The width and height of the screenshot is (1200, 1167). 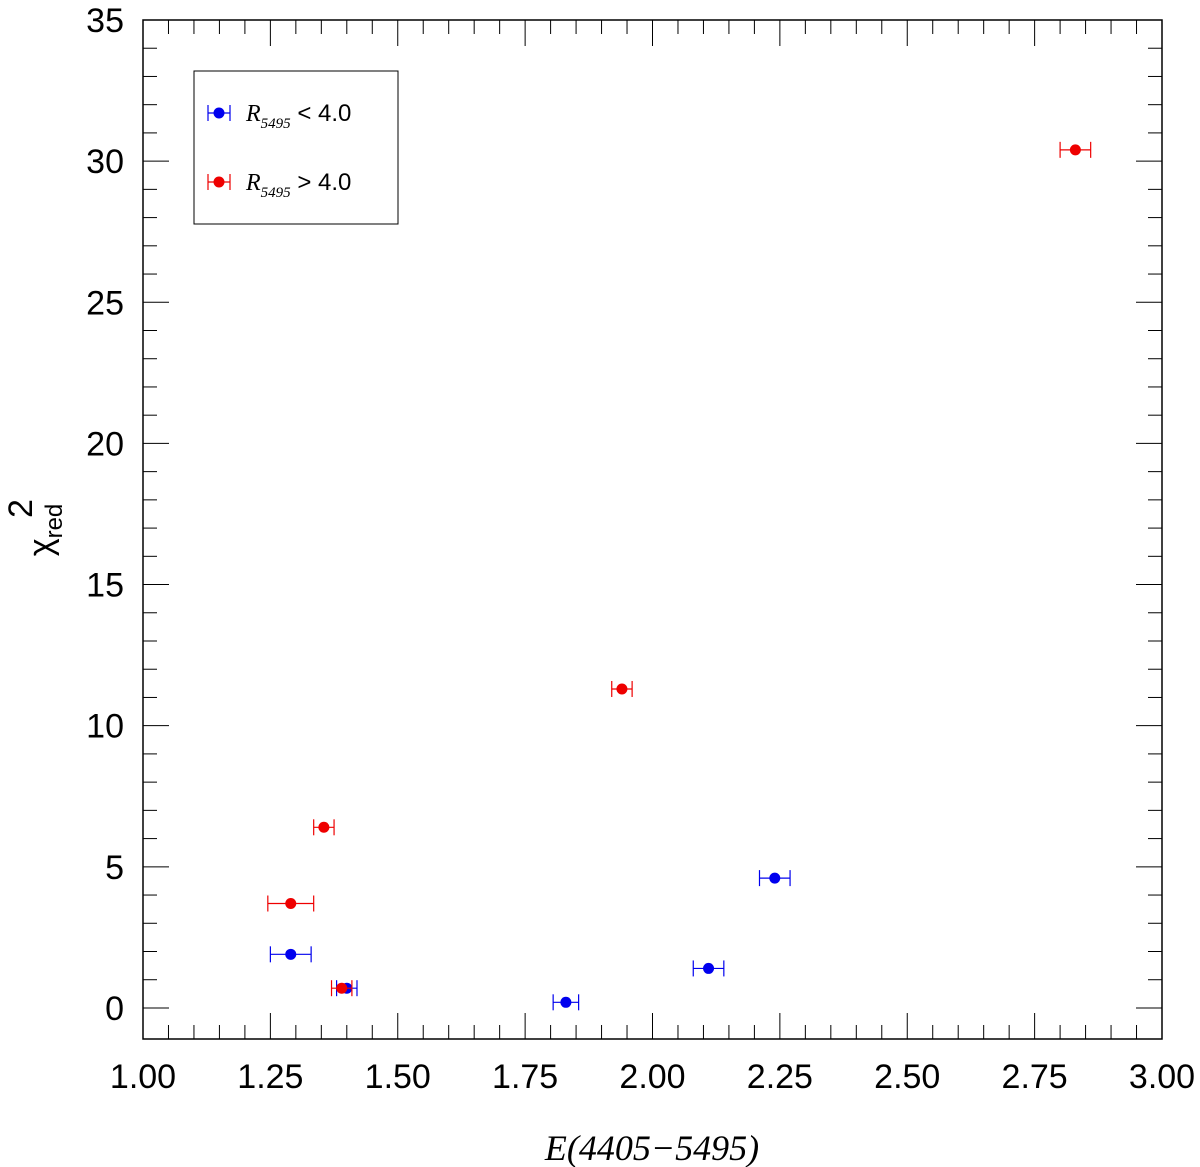 What do you see at coordinates (105, 727) in the screenshot?
I see `y-tick-label: 10` at bounding box center [105, 727].